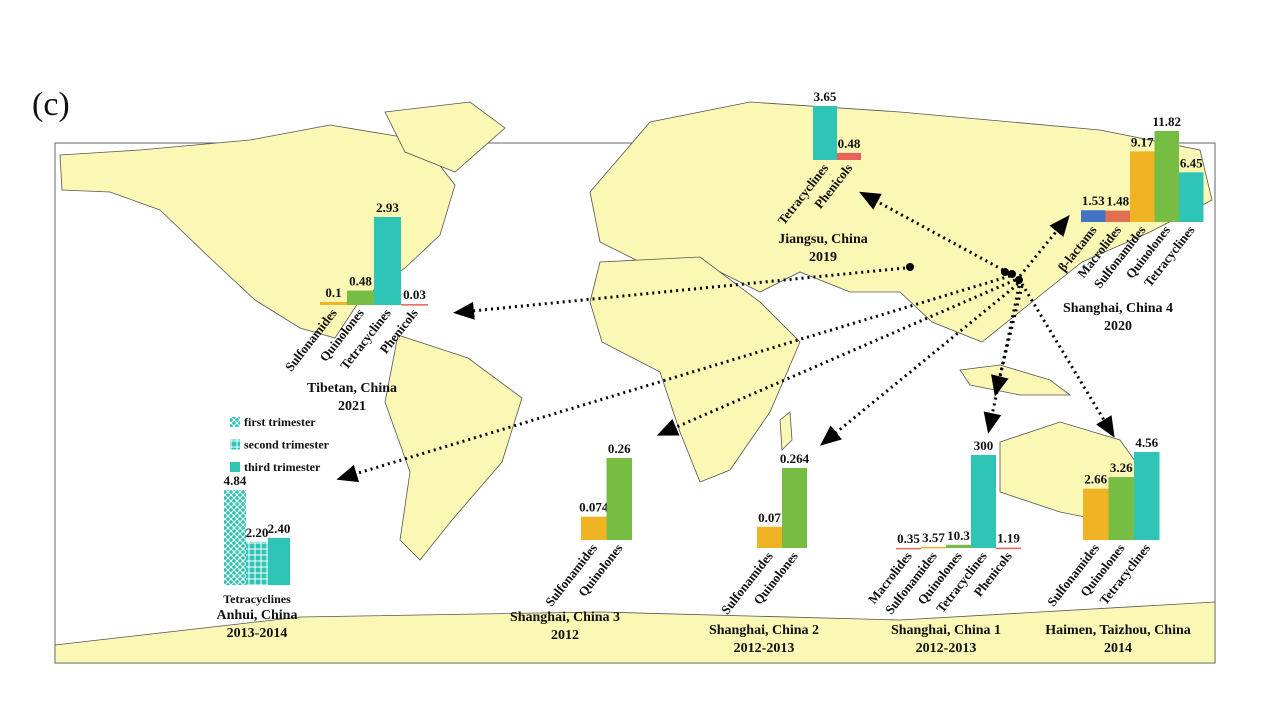 The height and width of the screenshot is (714, 1268). What do you see at coordinates (1118, 308) in the screenshot?
I see `chart-title: Shanghai, China 4` at bounding box center [1118, 308].